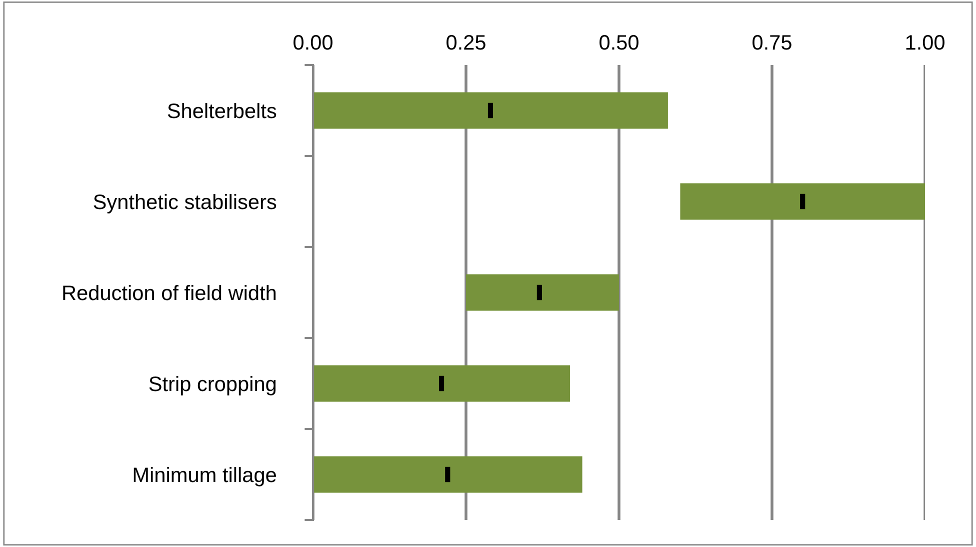 Image resolution: width=976 pixels, height=547 pixels. Describe the element at coordinates (313, 42) in the screenshot. I see `x-tick-label: 0.00` at that location.